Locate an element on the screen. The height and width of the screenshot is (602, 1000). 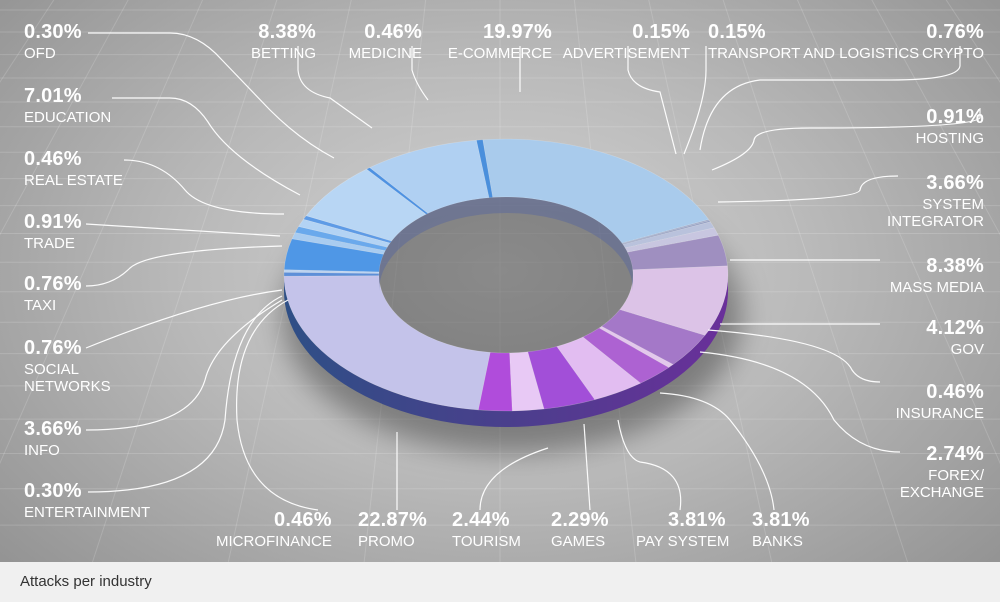
slice-name: CRYPTO is located at coordinates (953, 53).